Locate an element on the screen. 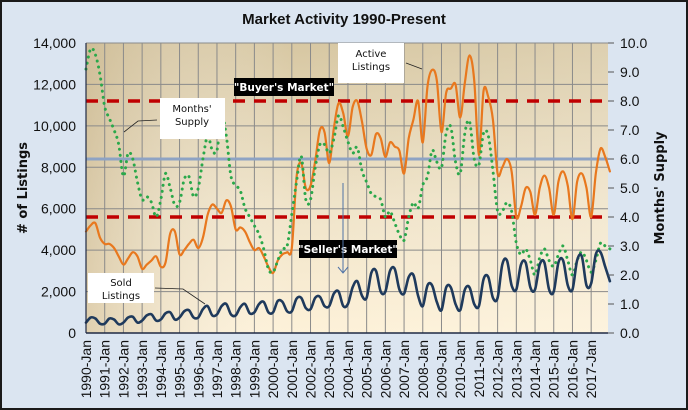  x-tick-label: 2001-Jan is located at coordinates (292, 369).